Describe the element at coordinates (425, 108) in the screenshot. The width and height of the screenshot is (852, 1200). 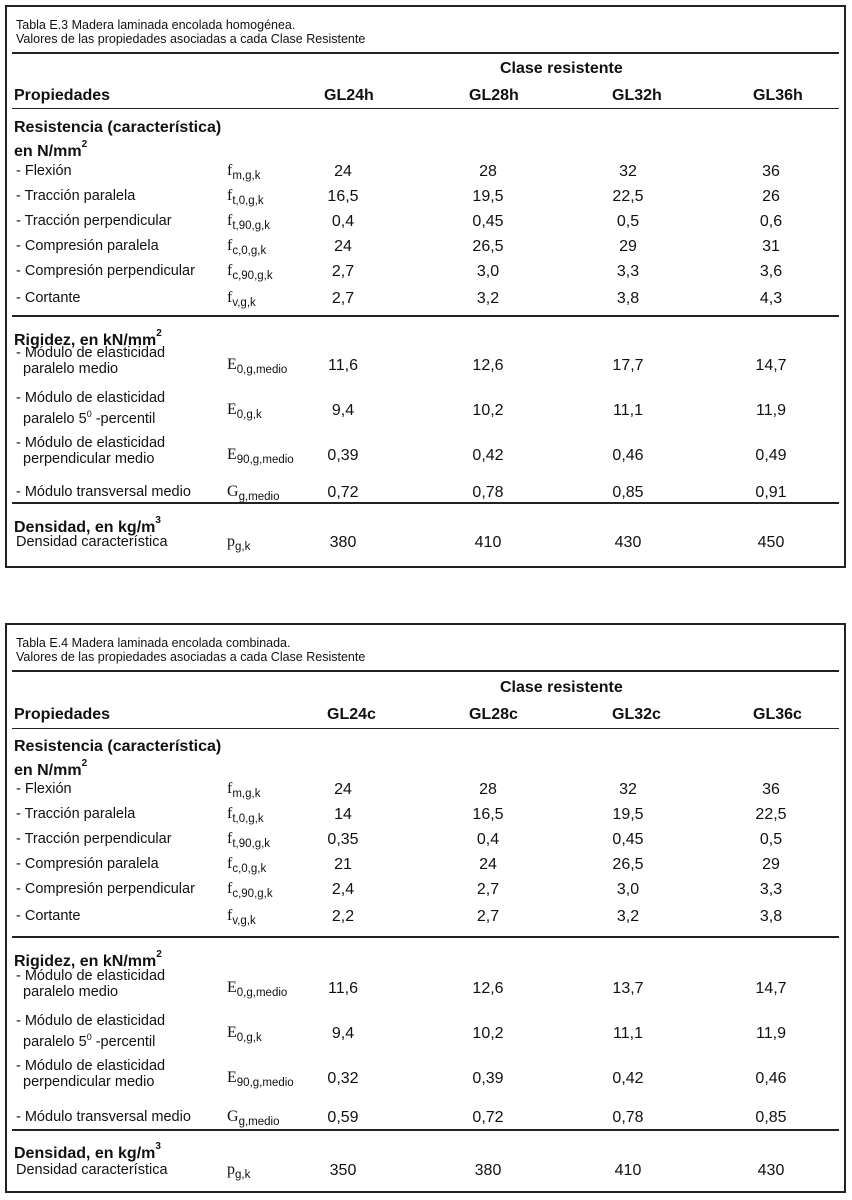
I see `divider` at that location.